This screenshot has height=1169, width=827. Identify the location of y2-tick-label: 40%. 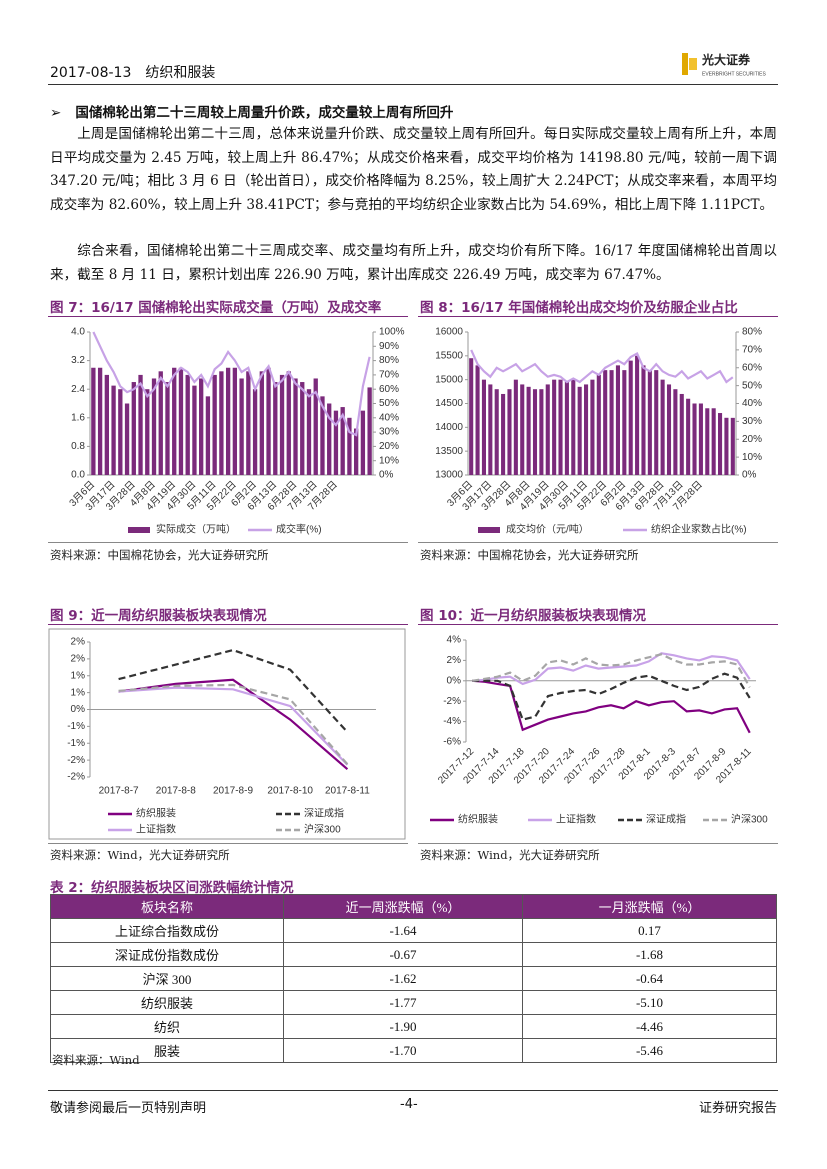
(752, 403).